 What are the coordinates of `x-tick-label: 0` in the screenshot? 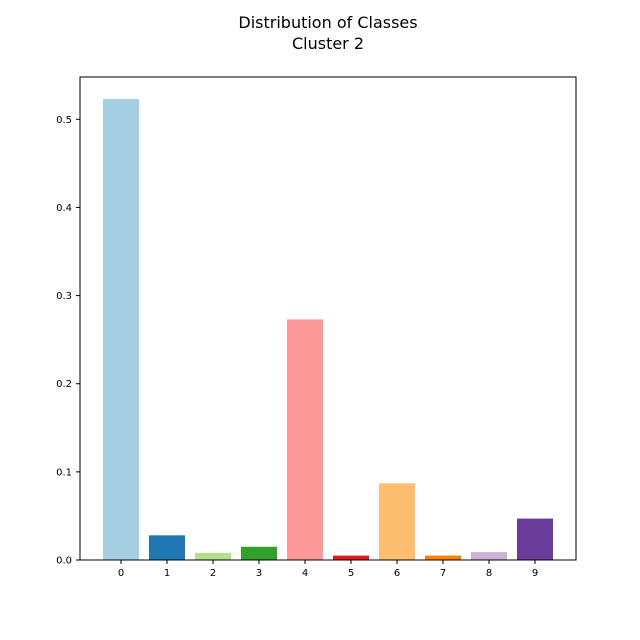 It's located at (121, 573).